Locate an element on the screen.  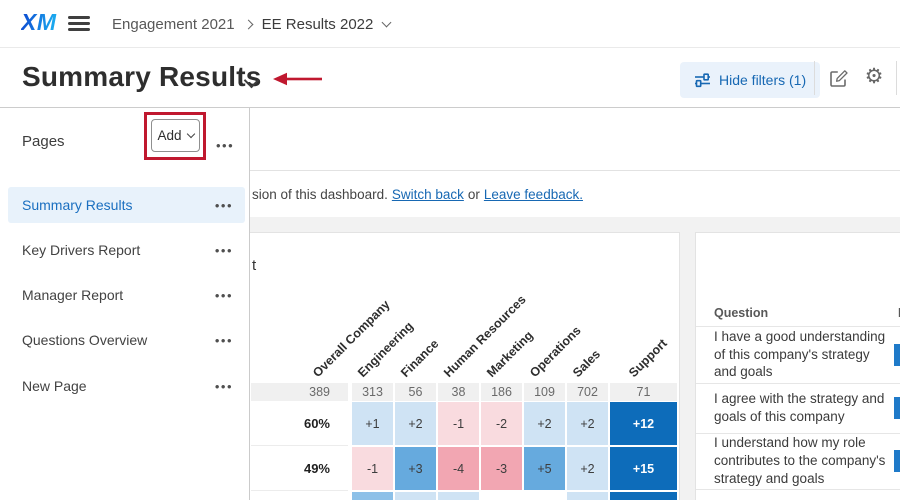
page-item: Manager Report ••• is located at coordinates (126, 295).